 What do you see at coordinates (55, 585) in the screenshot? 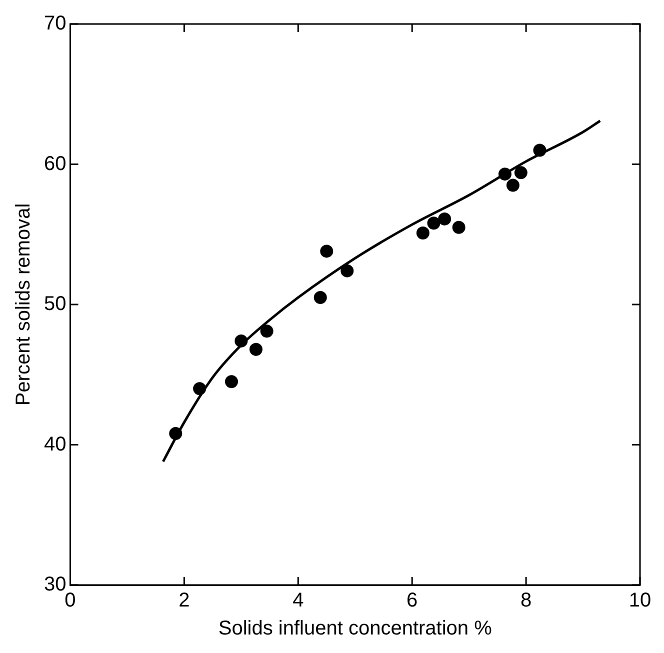
I see `y-tick-label: 30` at bounding box center [55, 585].